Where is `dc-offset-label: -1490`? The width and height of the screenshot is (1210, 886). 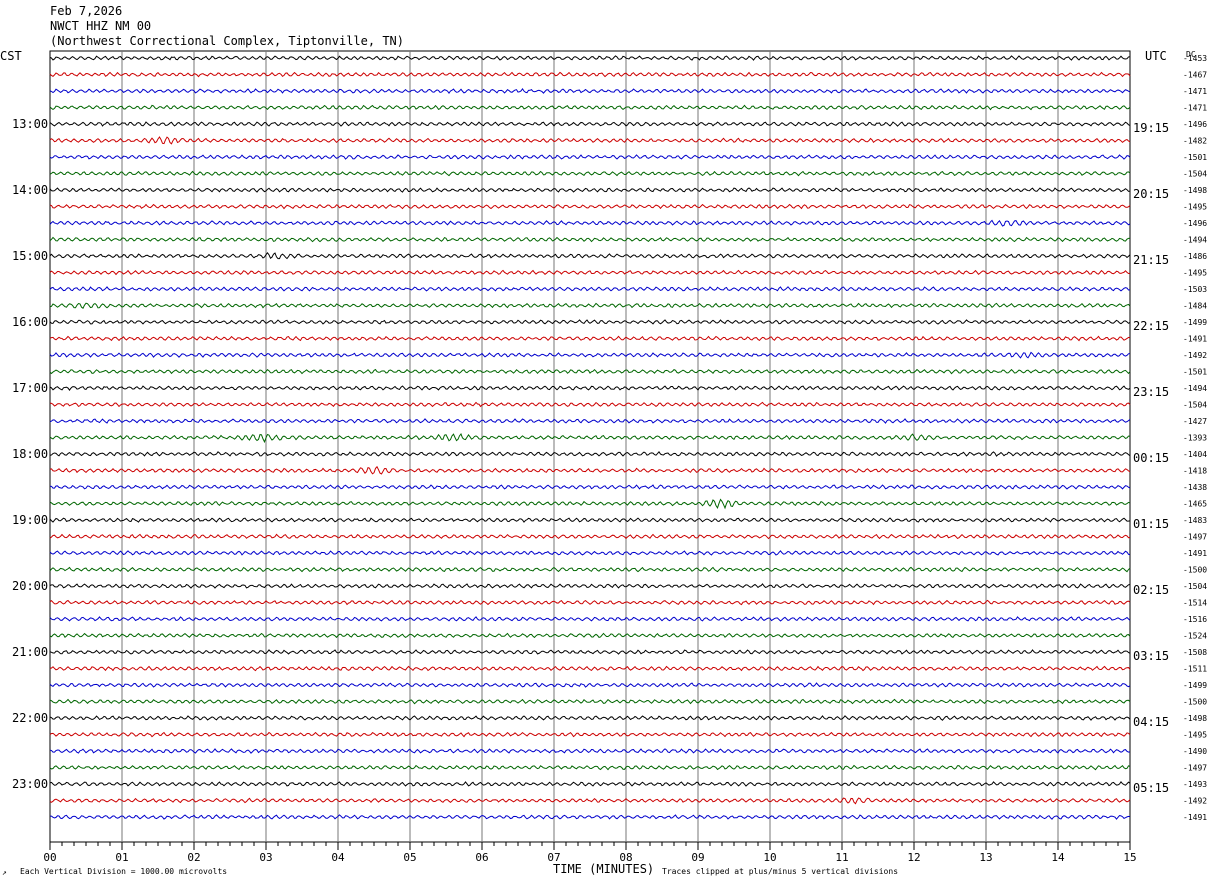 dc-offset-label: -1490 is located at coordinates (1195, 751).